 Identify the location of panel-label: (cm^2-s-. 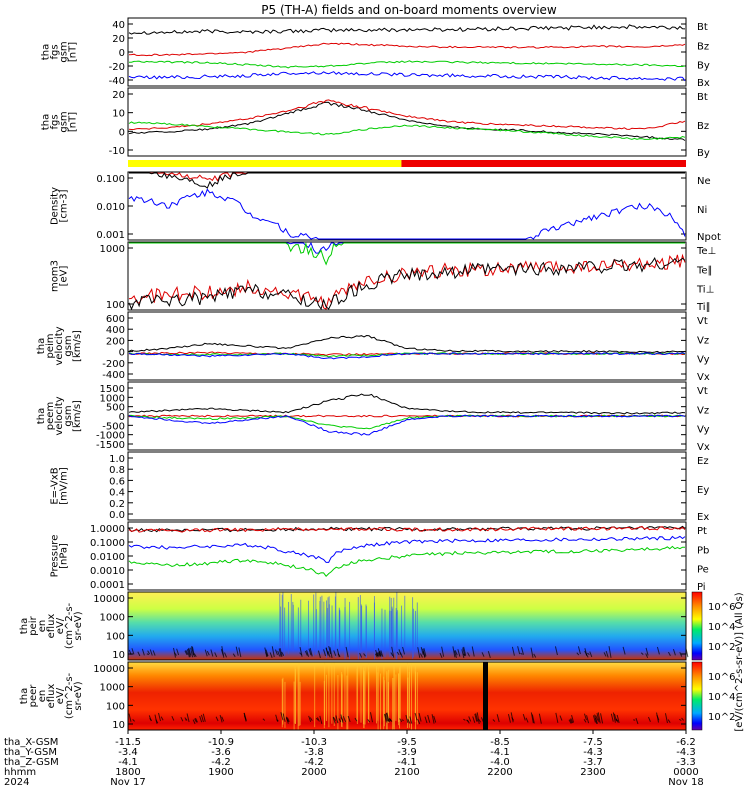
(69, 695).